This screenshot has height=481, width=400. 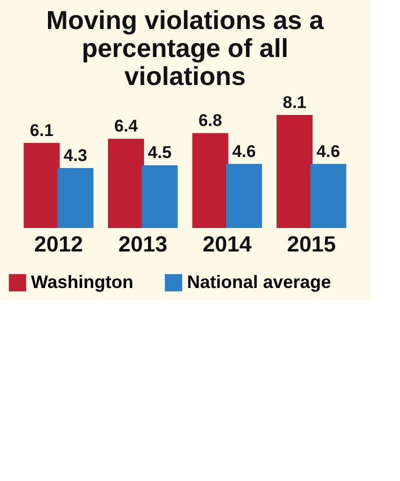 I want to click on data-label: 6.4, so click(x=126, y=126).